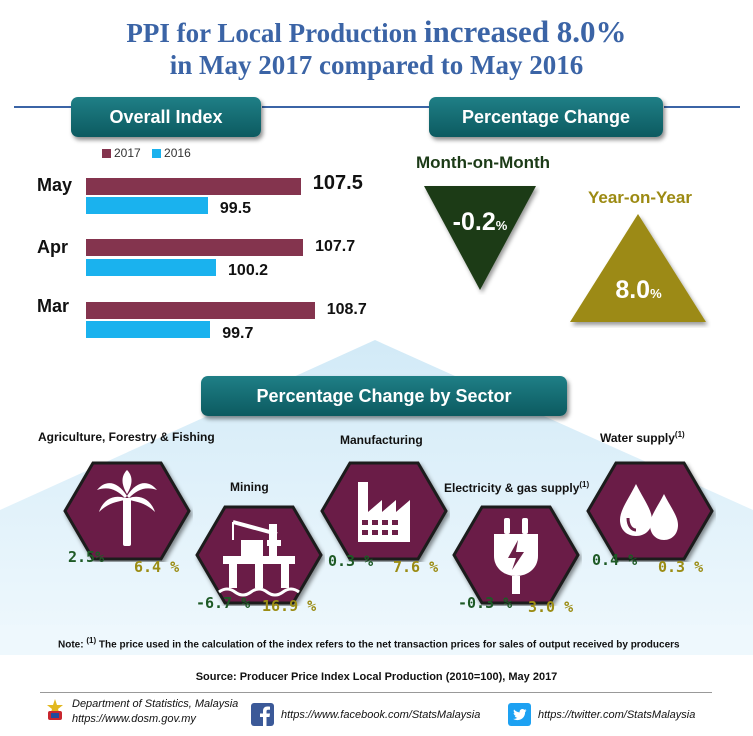 This screenshot has width=753, height=736. Describe the element at coordinates (346, 309) in the screenshot. I see `value-label-mar-2017: 108.7` at that location.